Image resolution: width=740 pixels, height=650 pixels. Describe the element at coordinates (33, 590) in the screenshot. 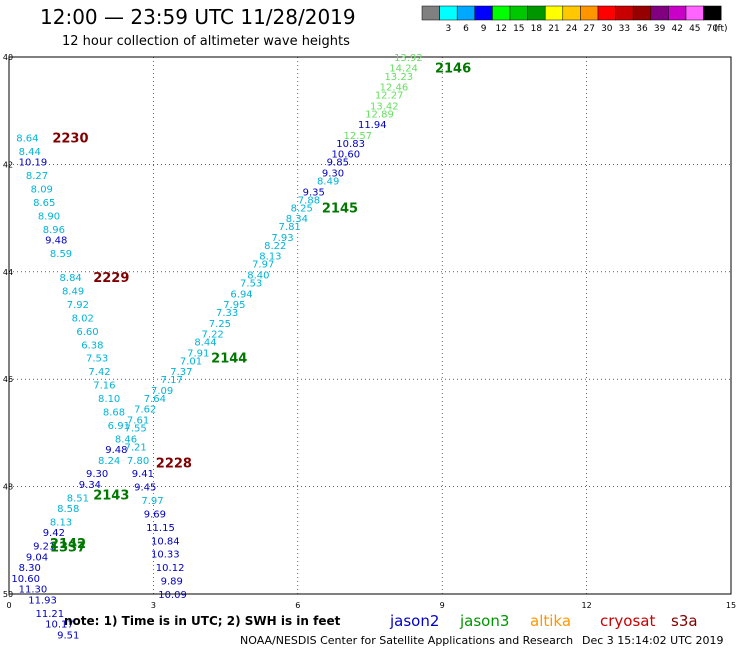

I see `wave-height-value: 11.30` at that location.